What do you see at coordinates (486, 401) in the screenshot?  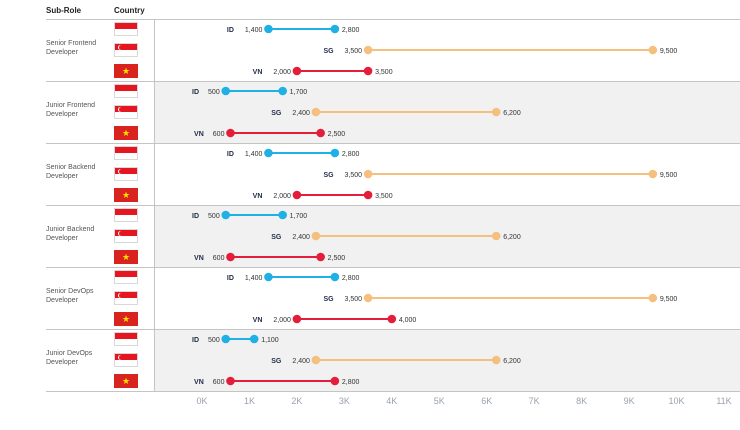 I see `x-tick-label: 6K` at bounding box center [486, 401].